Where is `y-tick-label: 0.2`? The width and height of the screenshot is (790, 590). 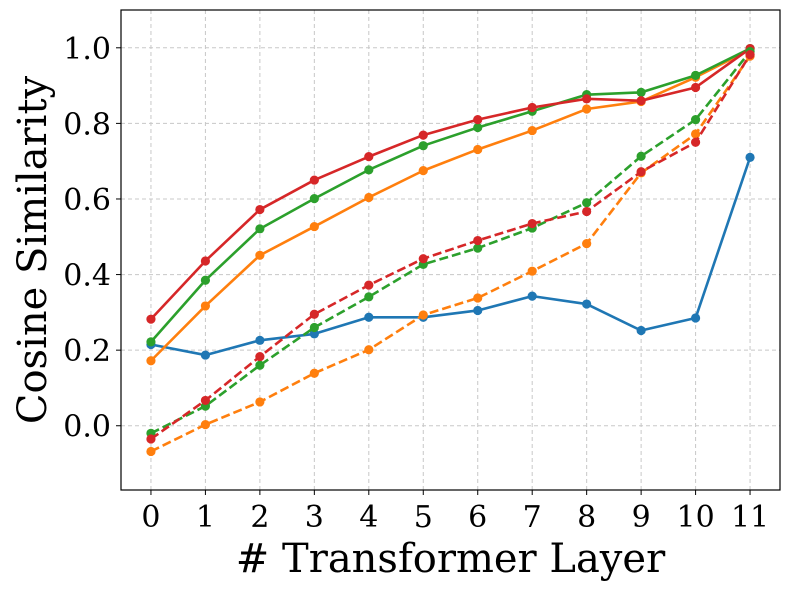
y-tick-label: 0.2 is located at coordinates (87, 351).